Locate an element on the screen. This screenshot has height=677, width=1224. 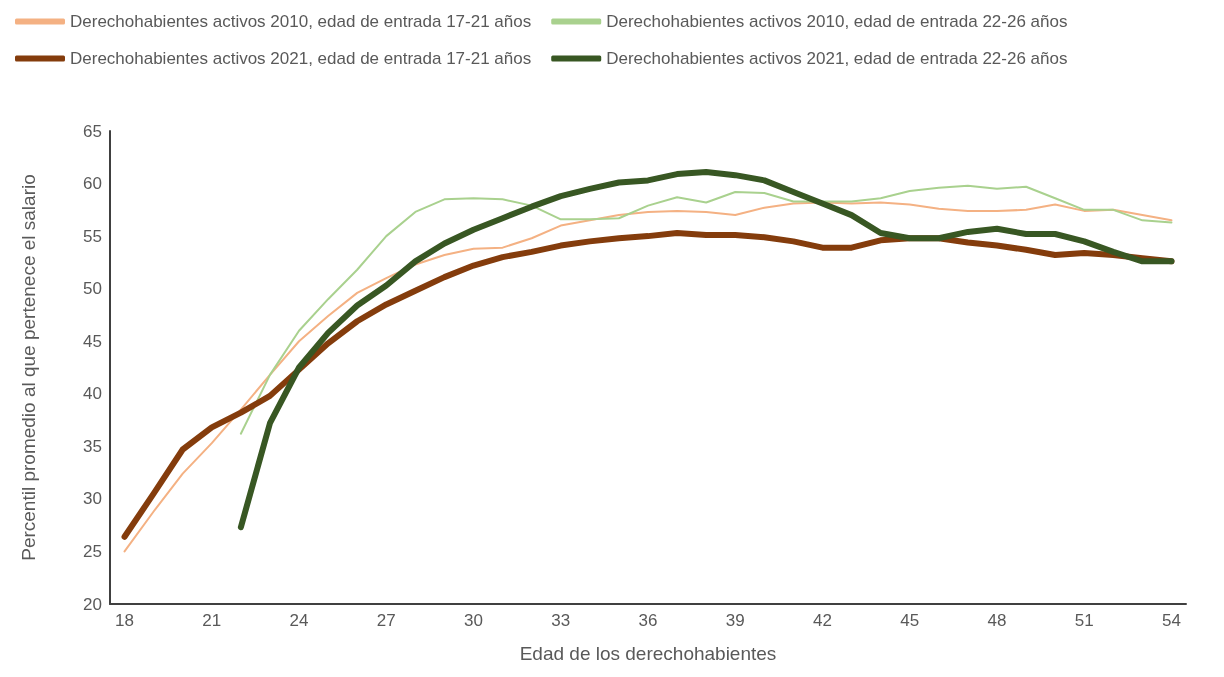
x-tick-label: 30 is located at coordinates (473, 620).